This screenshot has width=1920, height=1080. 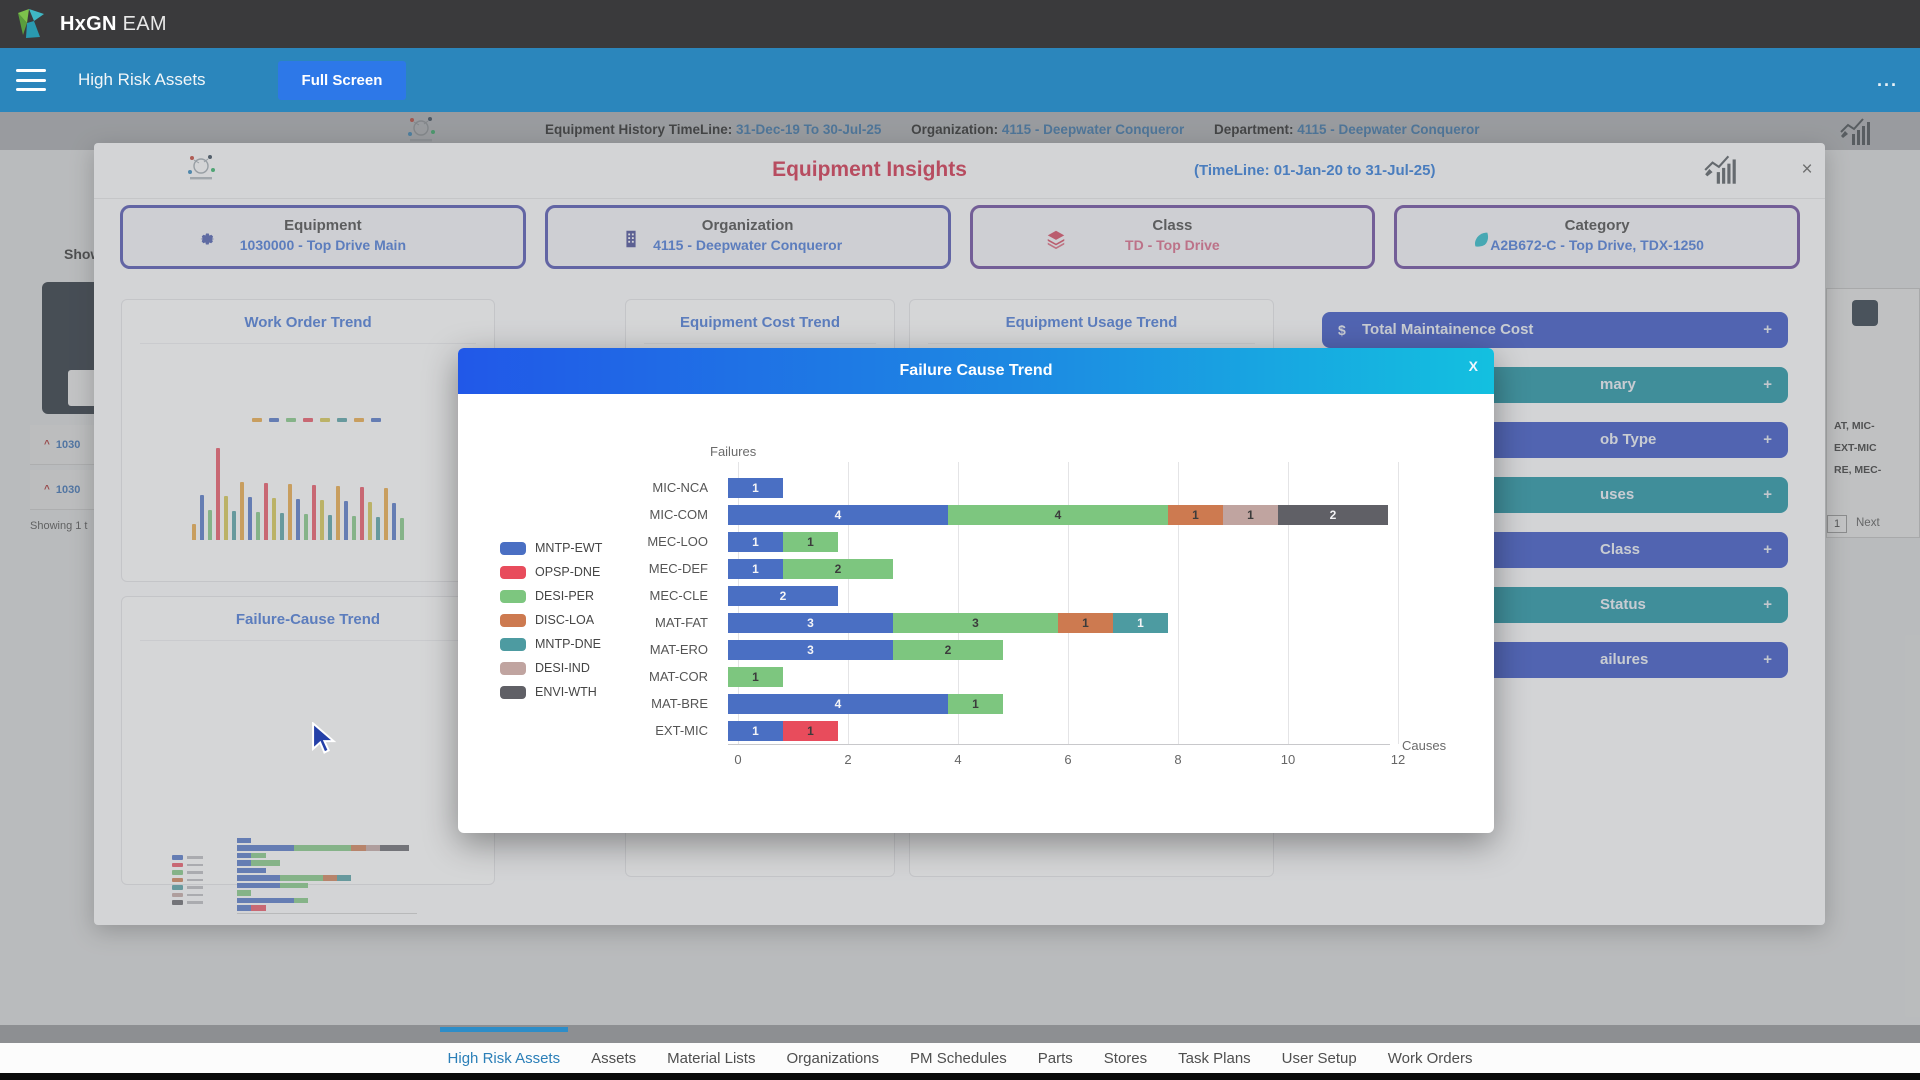 I want to click on legend-item: DISC-LOA, so click(x=551, y=620).